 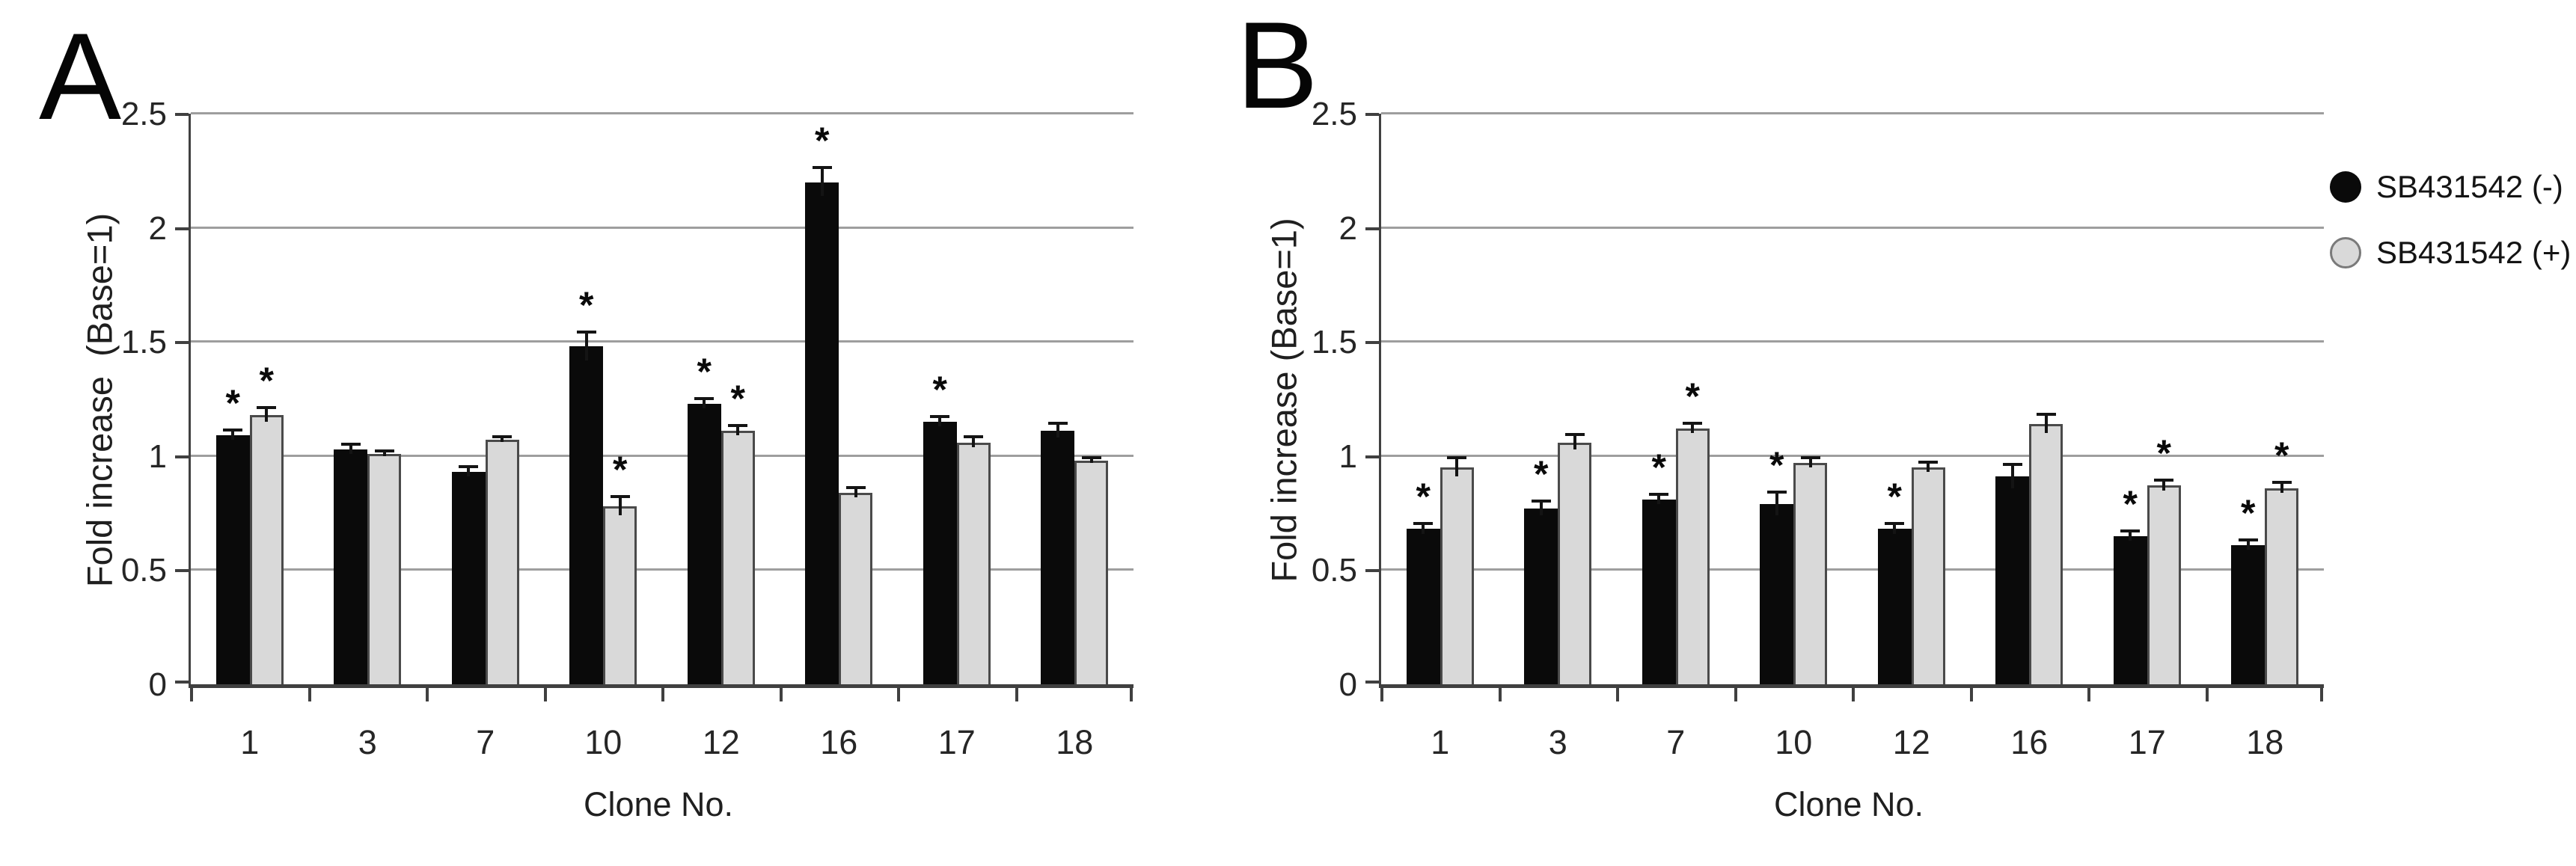 What do you see at coordinates (1558, 742) in the screenshot?
I see `x-axis-tick-label: 3` at bounding box center [1558, 742].